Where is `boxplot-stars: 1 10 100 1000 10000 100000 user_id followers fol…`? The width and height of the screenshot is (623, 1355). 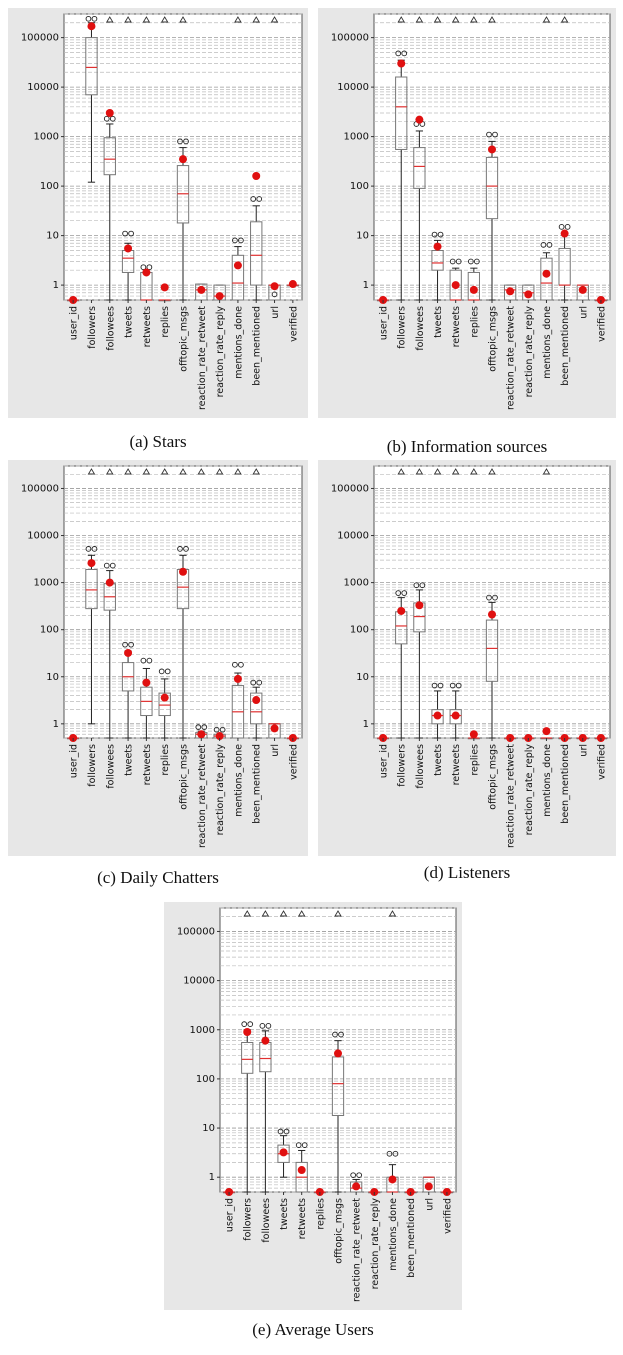
boxplot-stars: 1 10 100 1000 10000 100000 user_id followers fol… is located at coordinates (162, 211).